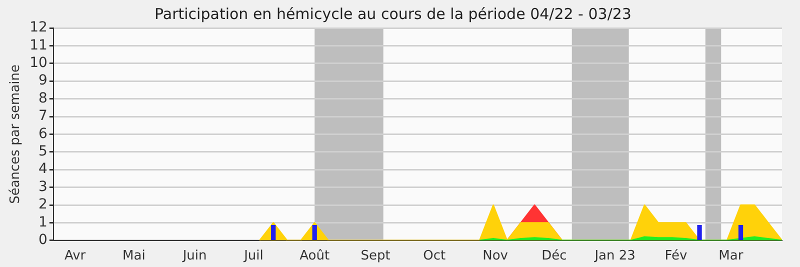  Describe the element at coordinates (43, 116) in the screenshot. I see `y-tick-label: 7` at that location.